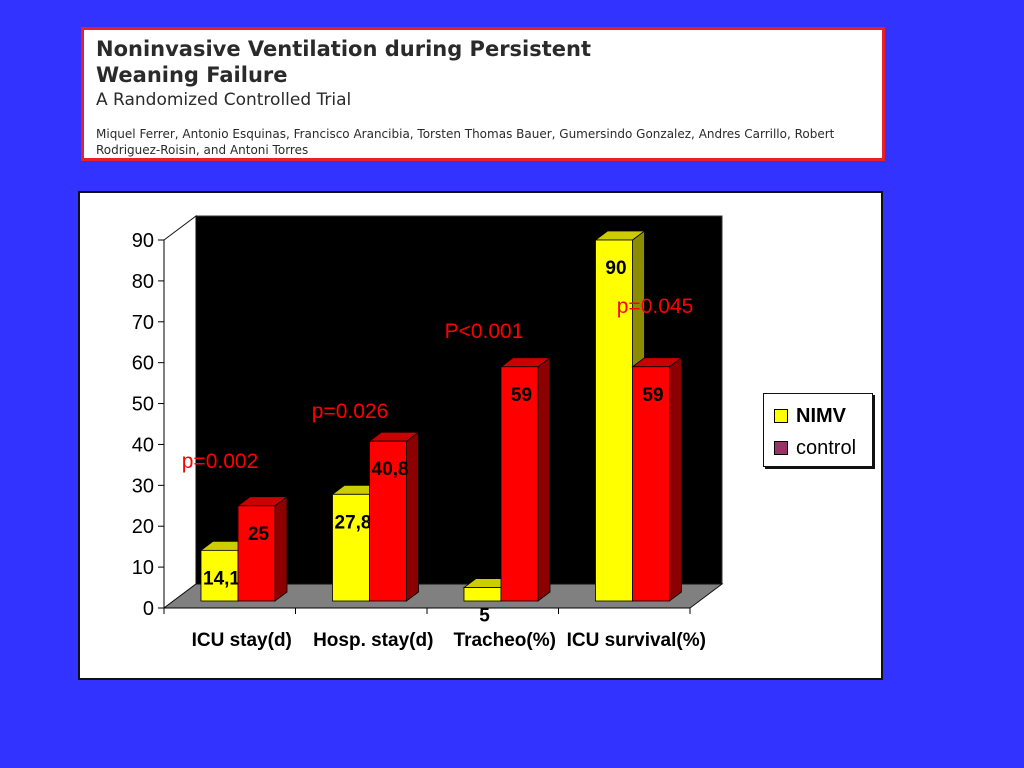 The image size is (1024, 768). What do you see at coordinates (484, 331) in the screenshot?
I see `p-value-annotation: P<0.001` at bounding box center [484, 331].